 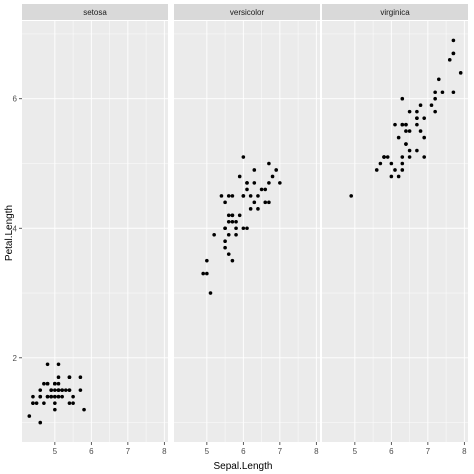 What do you see at coordinates (15, 99) in the screenshot?
I see `y-tick-label: 6` at bounding box center [15, 99].